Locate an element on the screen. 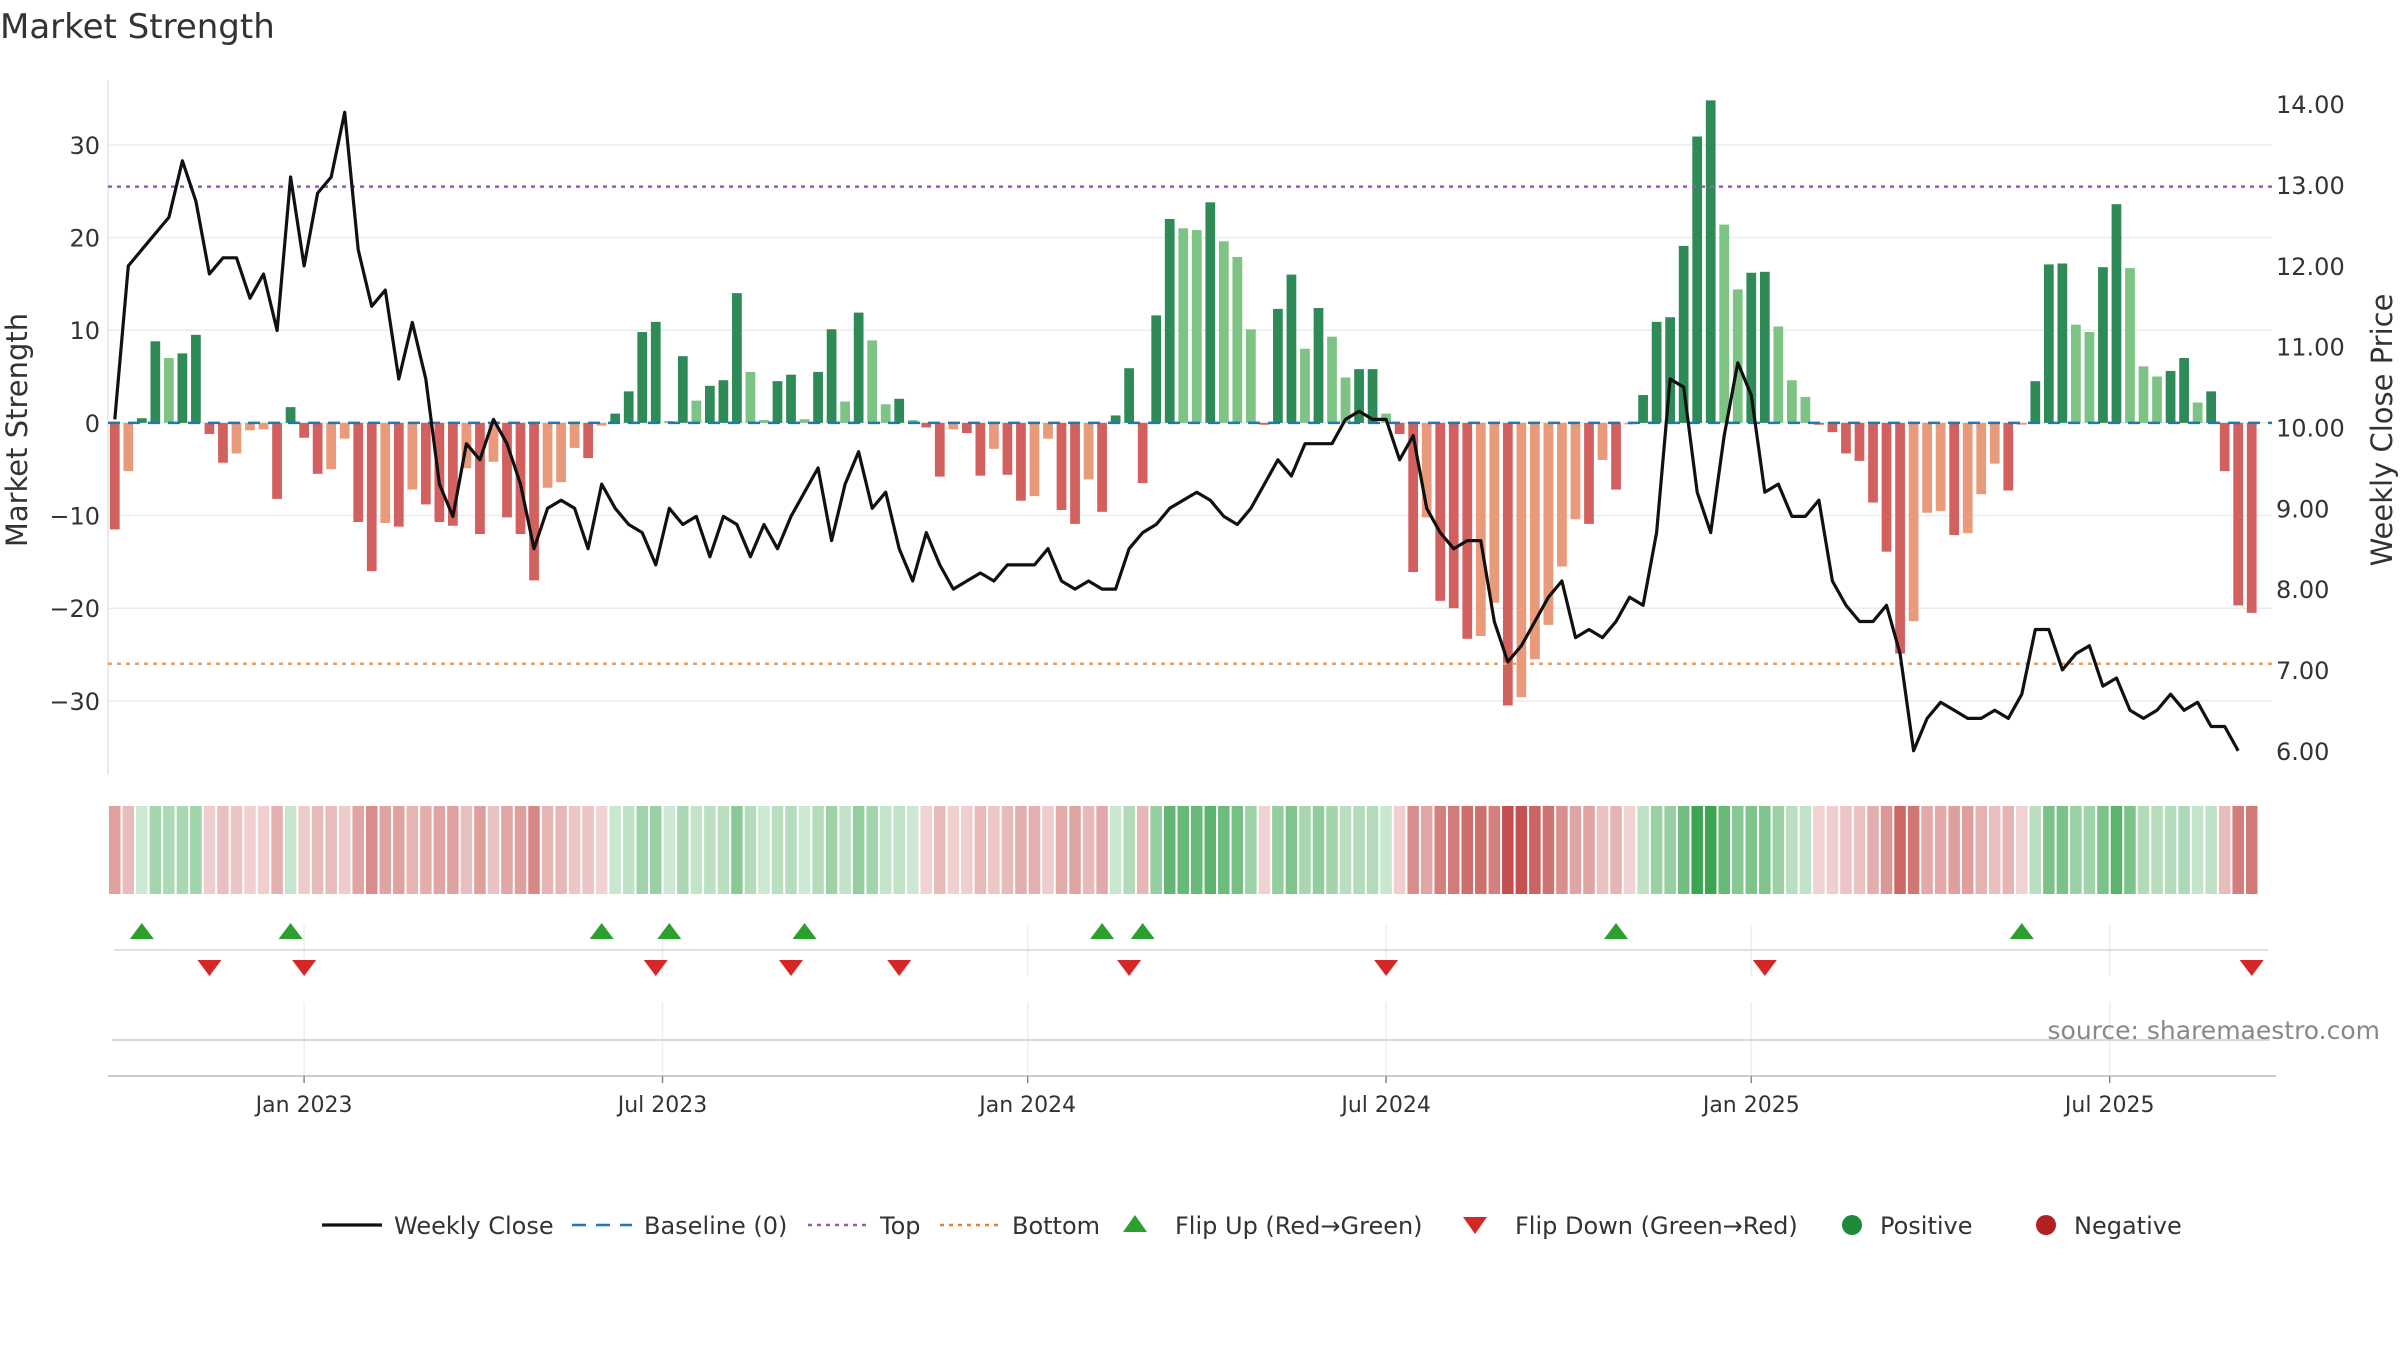 The image size is (2400, 1350). bottom-panel is located at coordinates (1192, 1039).